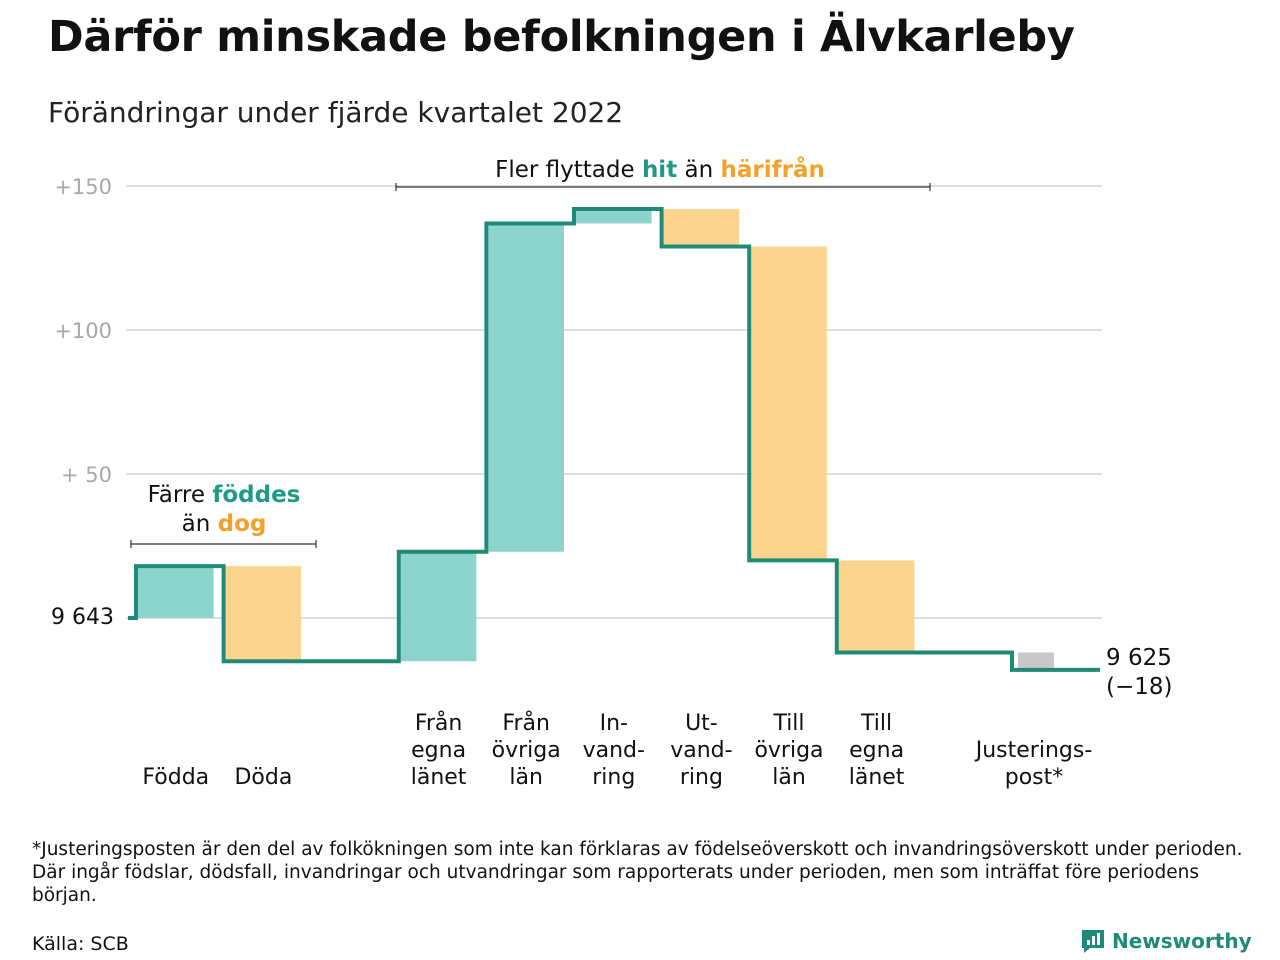  Describe the element at coordinates (1139, 658) in the screenshot. I see `end-value-label: 9 625` at that location.